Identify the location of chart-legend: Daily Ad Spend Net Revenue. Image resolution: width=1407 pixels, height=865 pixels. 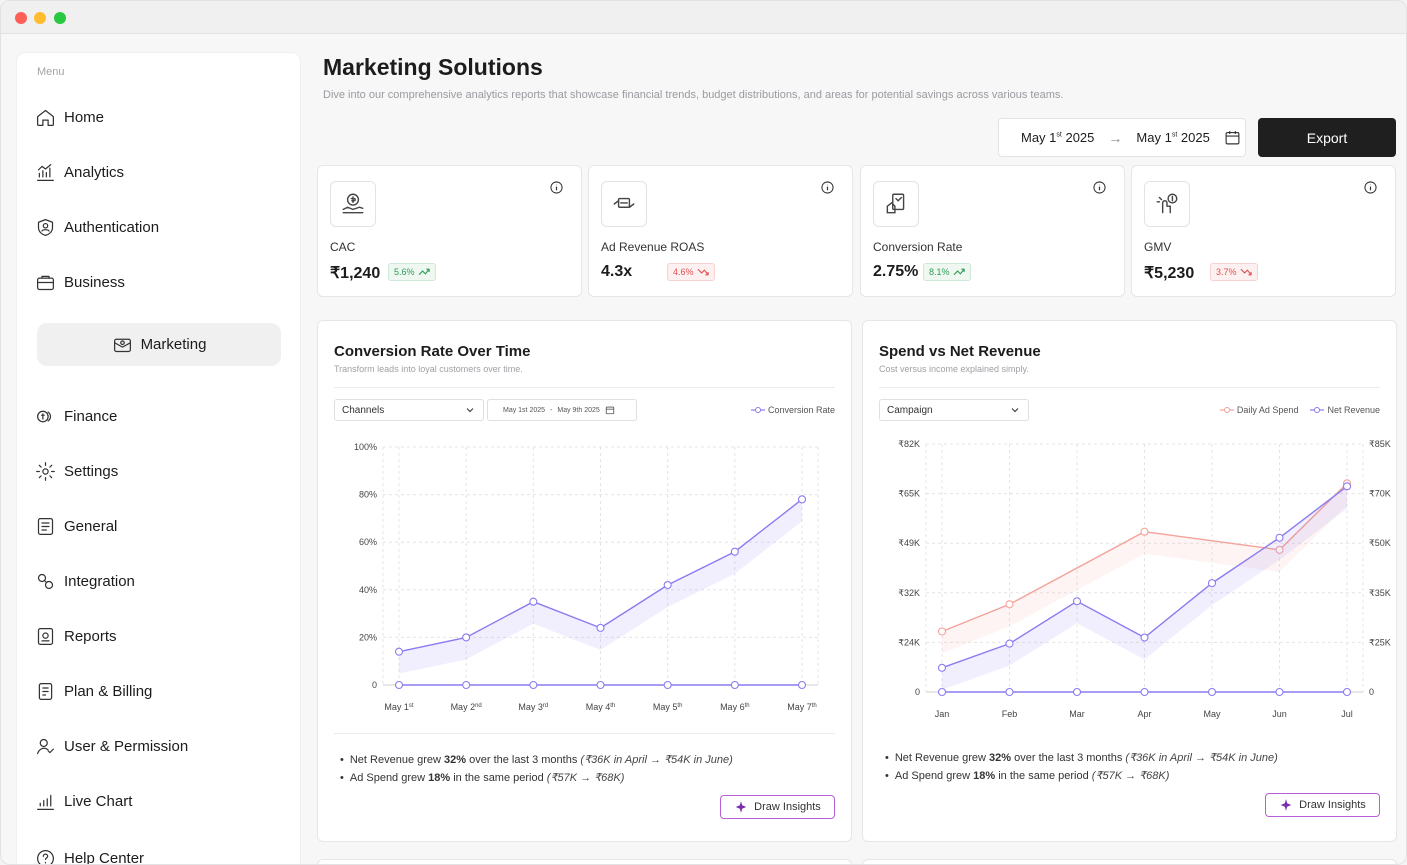
(1299, 410).